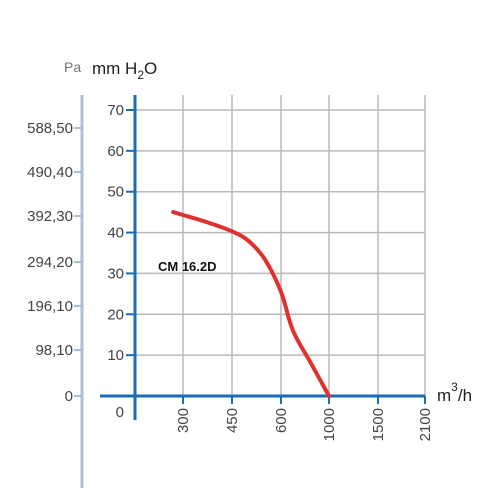 This screenshot has height=500, width=500. What do you see at coordinates (187, 266) in the screenshot?
I see `series-label: CM 16.2D` at bounding box center [187, 266].